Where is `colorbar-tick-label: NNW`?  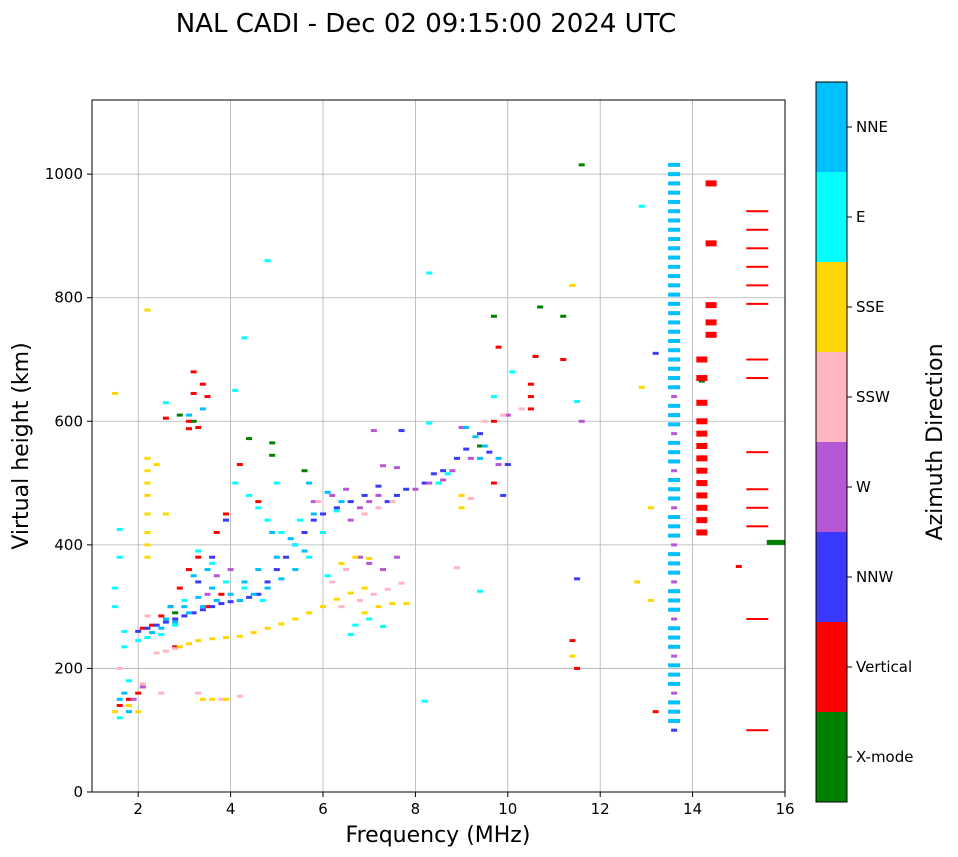
colorbar-tick-label: NNW is located at coordinates (874, 577).